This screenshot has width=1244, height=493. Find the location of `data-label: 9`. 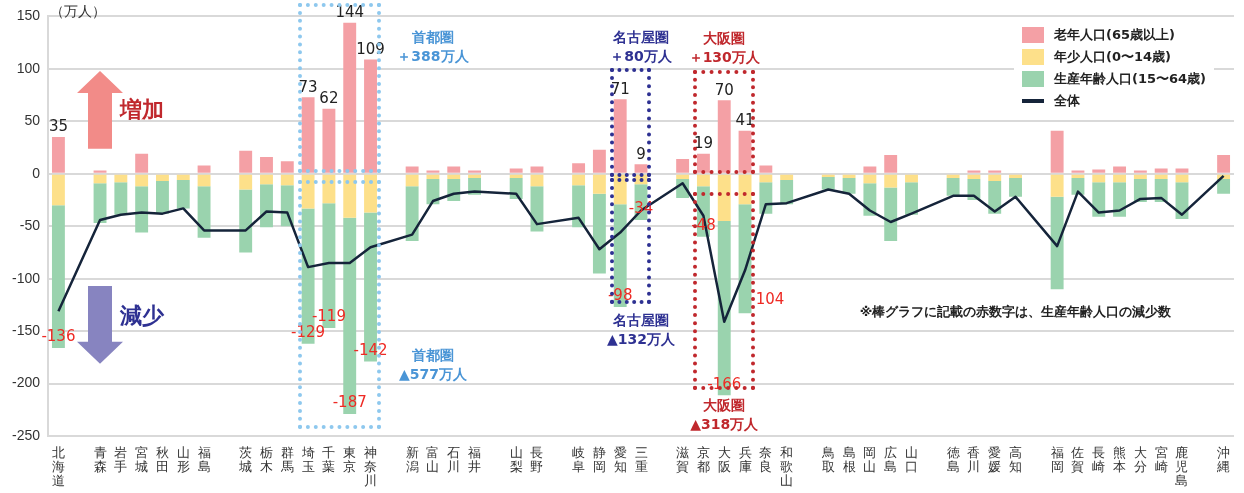

data-label: 9 is located at coordinates (641, 153).